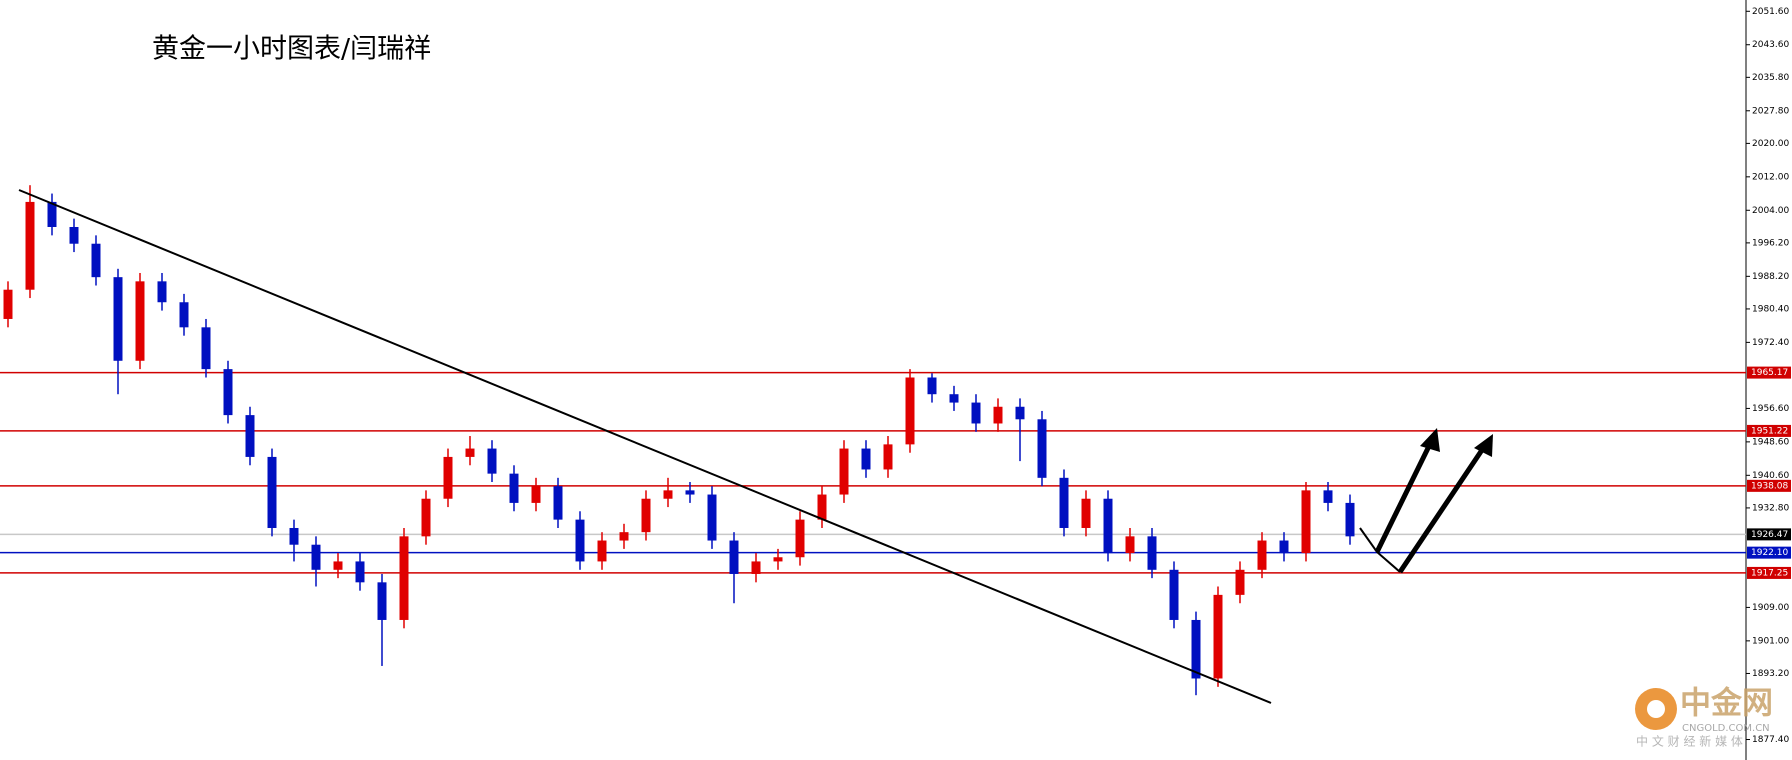 The height and width of the screenshot is (760, 1792). Describe the element at coordinates (1770, 277) in the screenshot. I see `y-tick-label: 1988.20` at that location.